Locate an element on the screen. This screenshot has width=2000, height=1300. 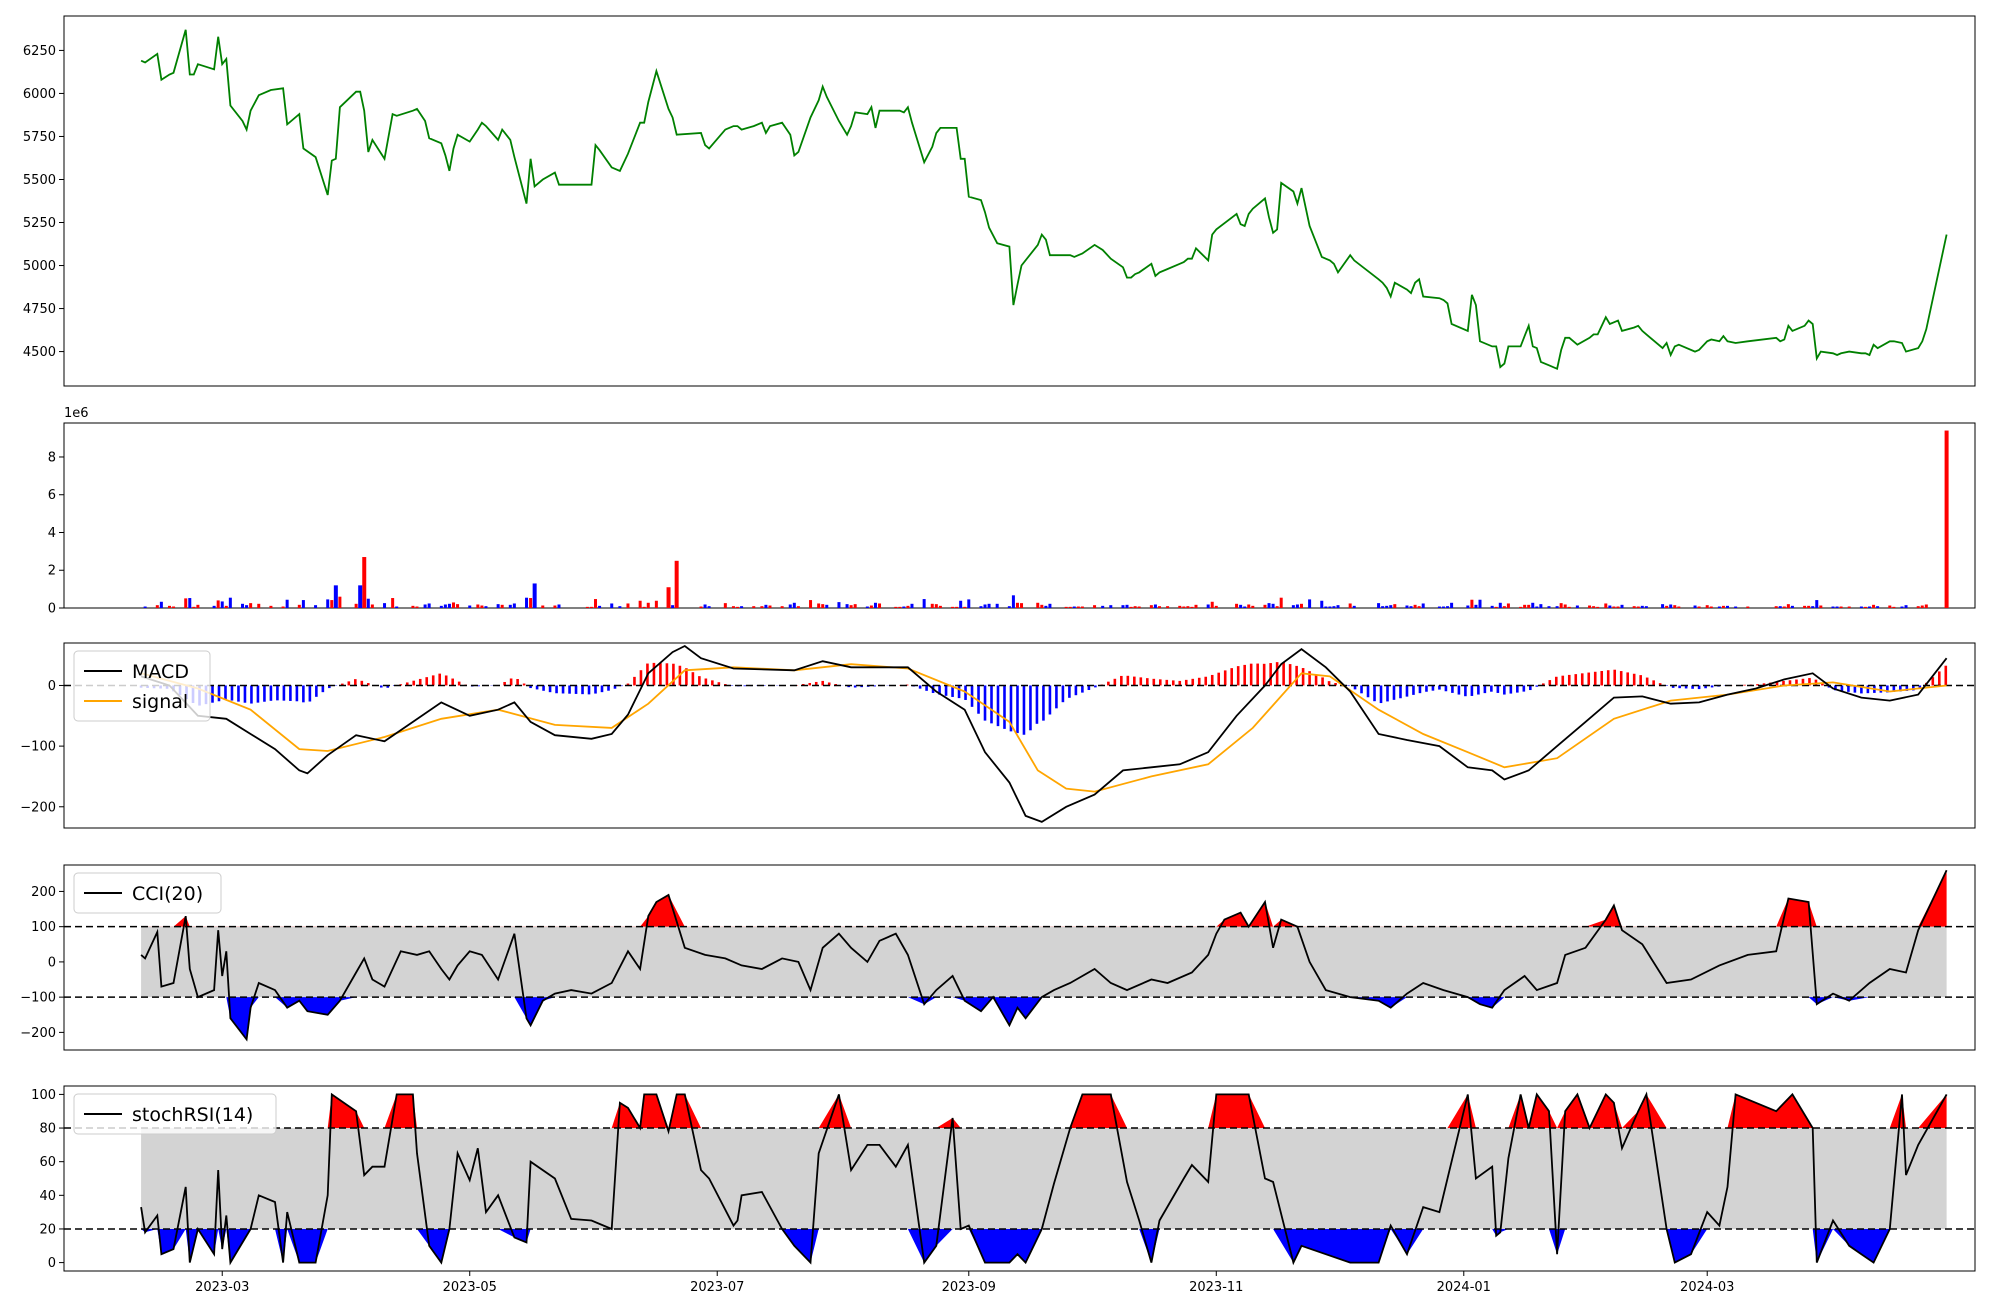
cci-panel: −200 −100 0 100 200 CCI(20) is located at coordinates (998, 957).